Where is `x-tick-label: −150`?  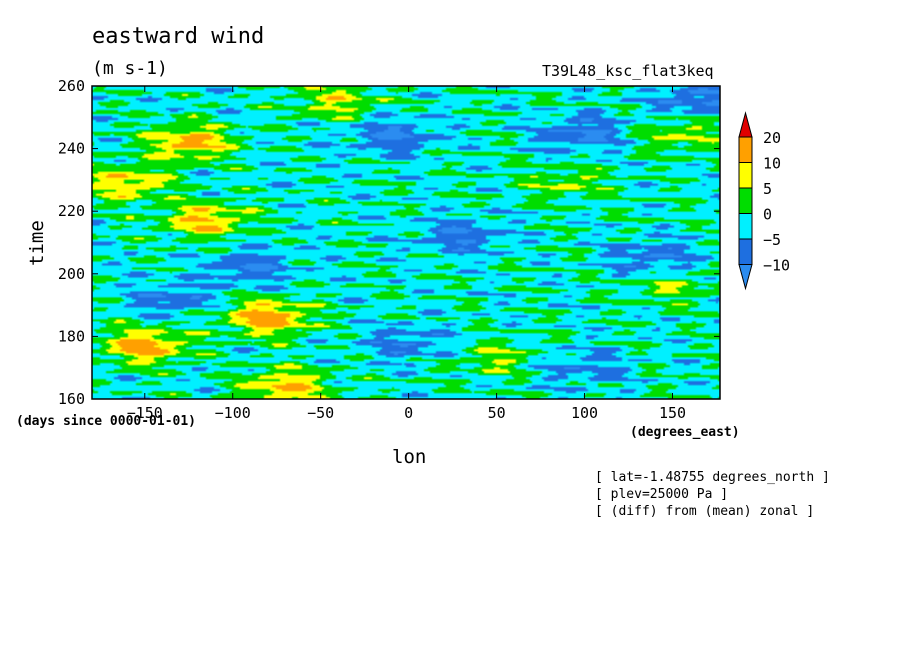
x-tick-label: −150 is located at coordinates (145, 413).